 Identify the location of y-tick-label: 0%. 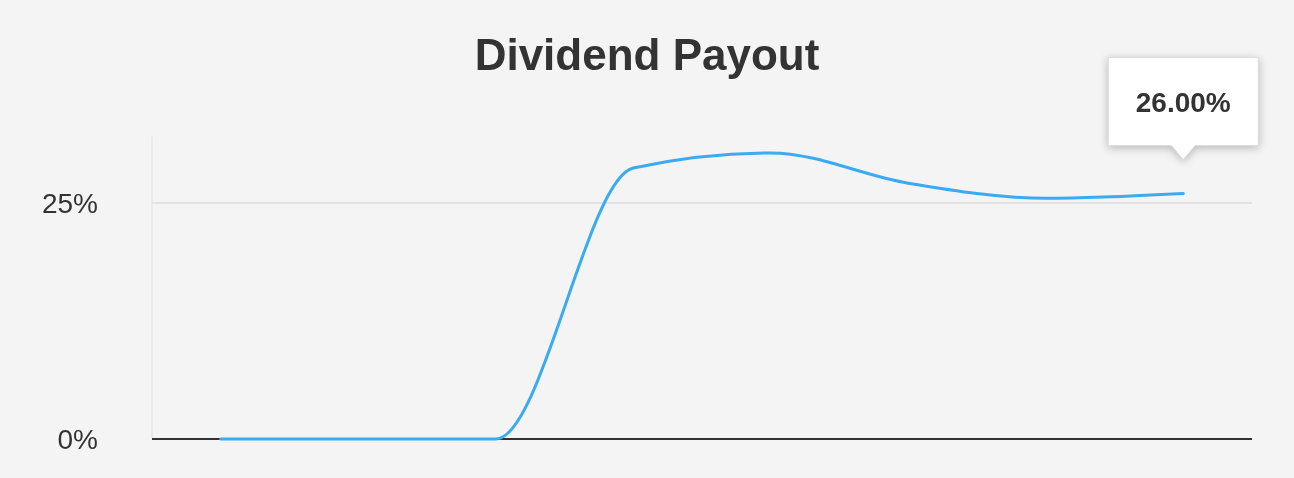
(77, 439).